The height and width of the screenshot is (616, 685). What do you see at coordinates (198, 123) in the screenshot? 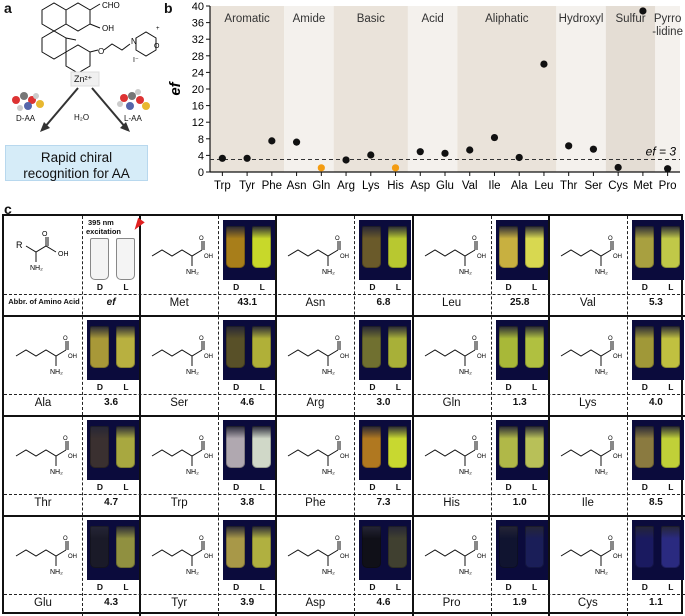
I see `y-tick-label: 12` at bounding box center [198, 123].